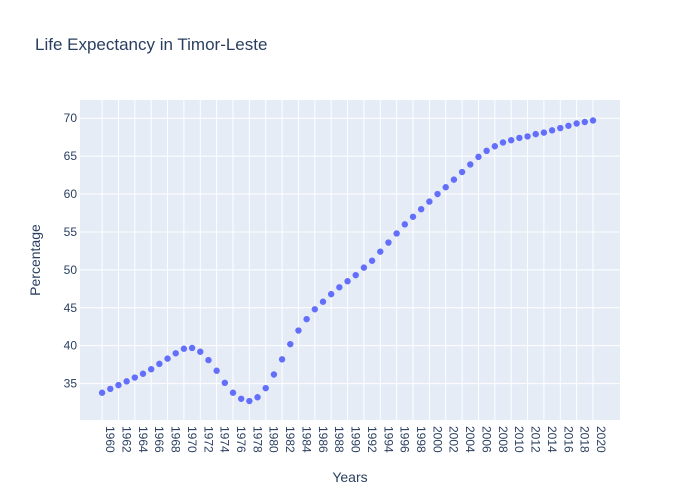 The image size is (700, 500). Describe the element at coordinates (349, 477) in the screenshot. I see `x-axis-title: Years` at that location.